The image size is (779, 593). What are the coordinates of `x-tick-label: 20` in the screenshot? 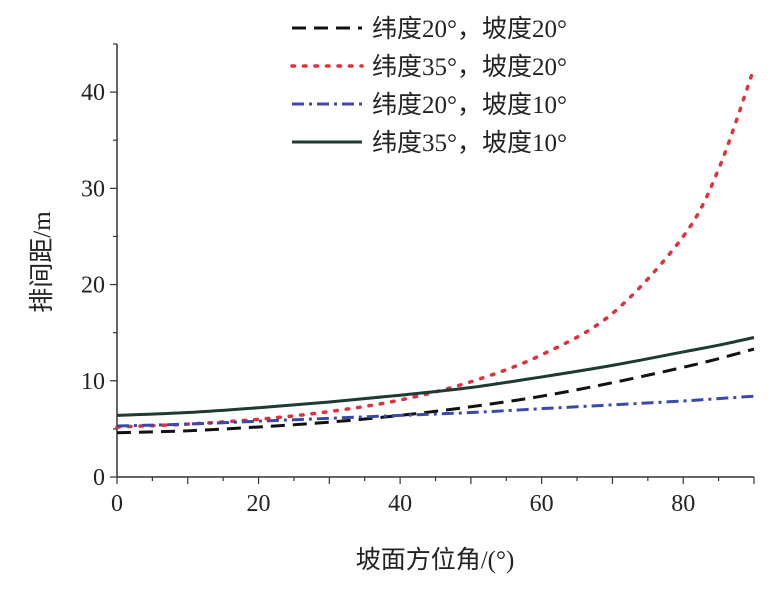 It's located at (259, 504).